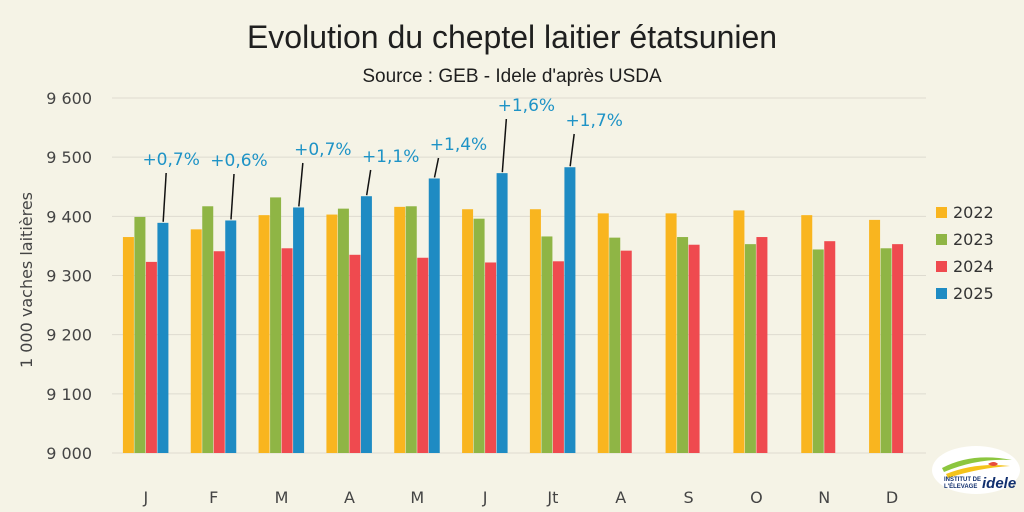  I want to click on logo-swoosh-red, so click(993, 464).